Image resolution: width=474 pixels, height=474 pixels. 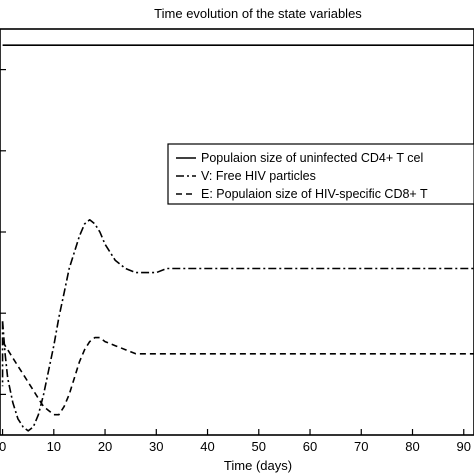 What do you see at coordinates (3, 231) in the screenshot?
I see `y-ticks` at bounding box center [3, 231].